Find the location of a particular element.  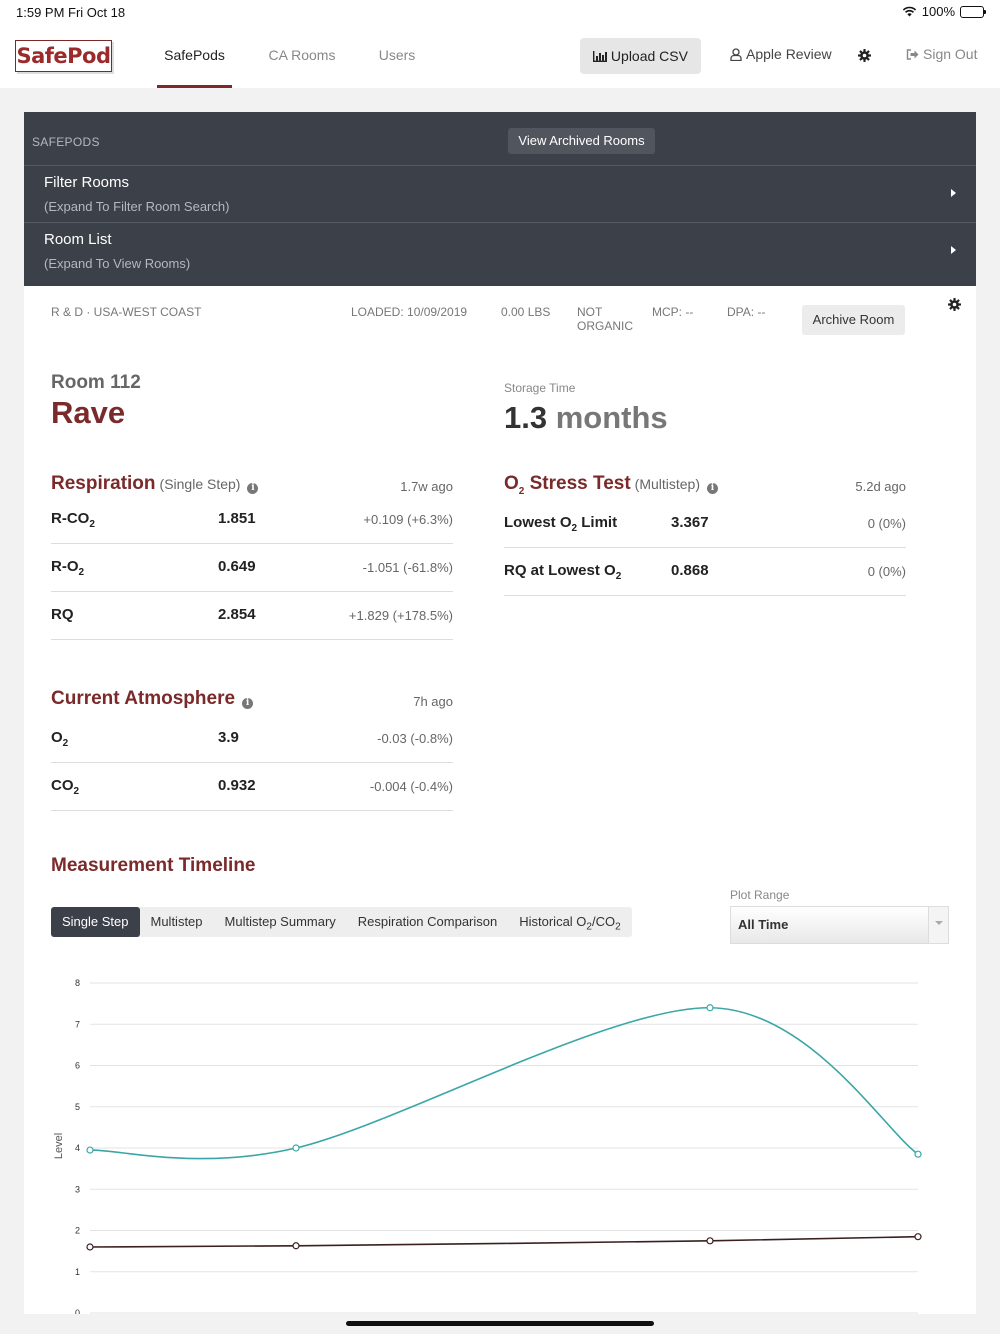

plot-range-select: All Time is located at coordinates (839, 925).